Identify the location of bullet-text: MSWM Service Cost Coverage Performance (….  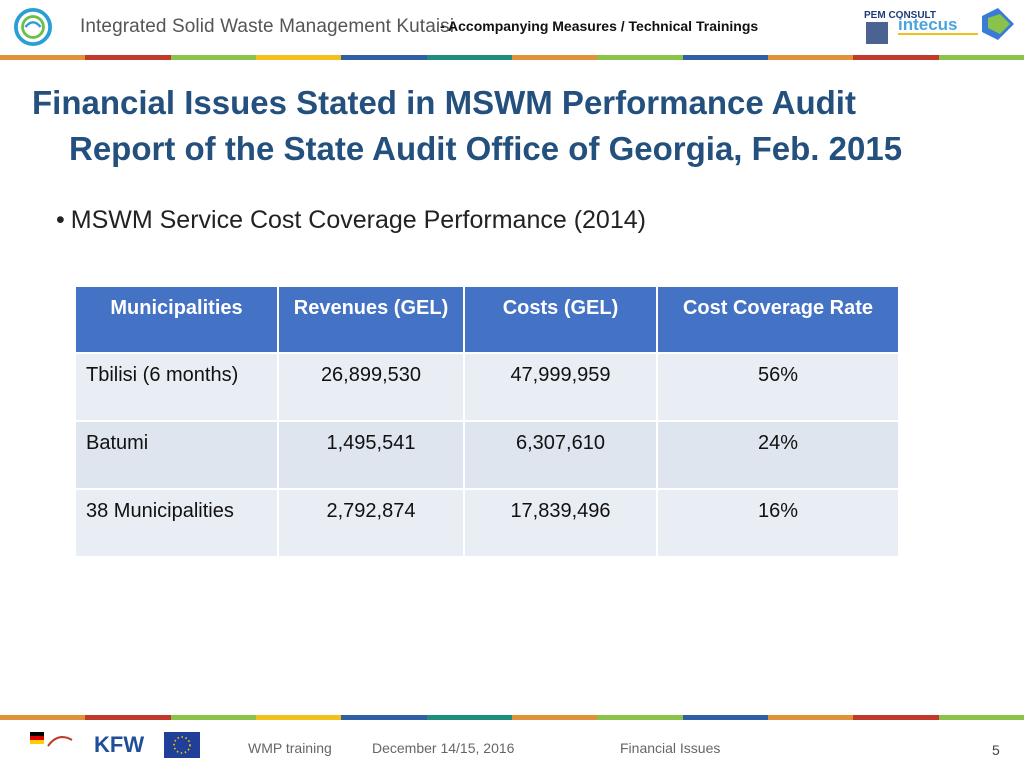
(358, 220).